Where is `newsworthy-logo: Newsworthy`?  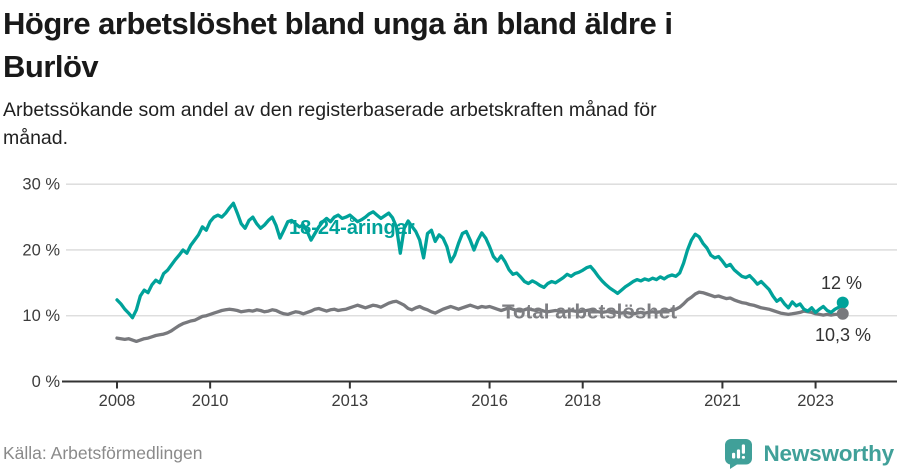
newsworthy-logo: Newsworthy is located at coordinates (809, 454).